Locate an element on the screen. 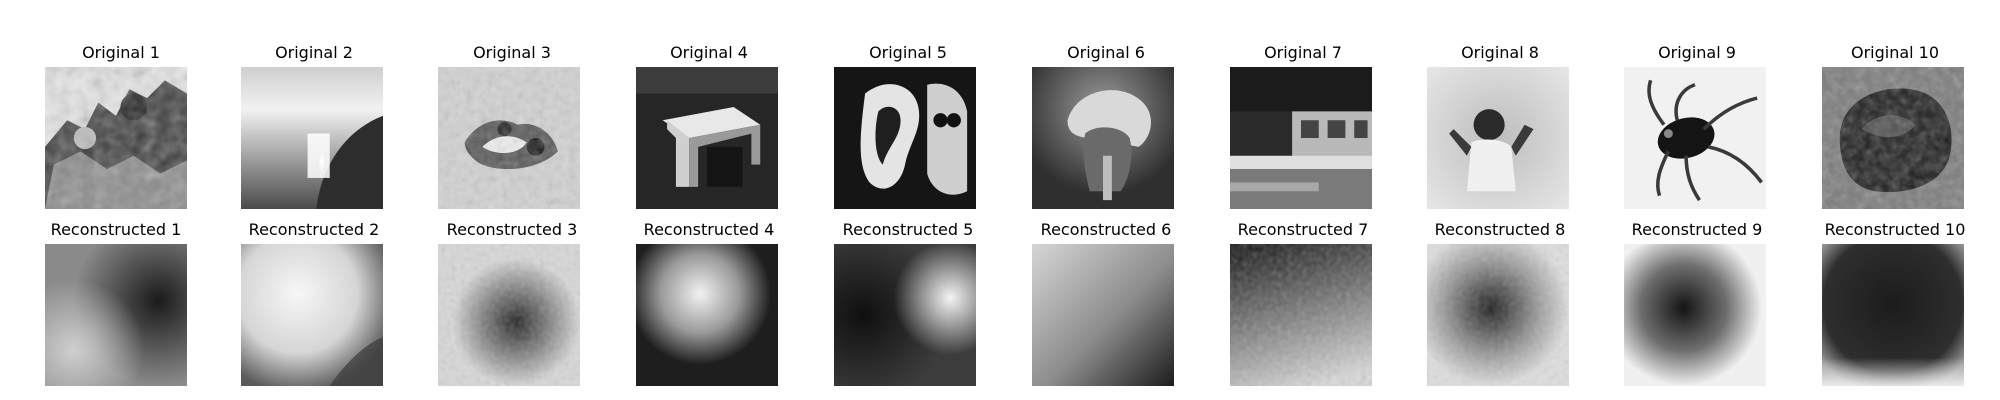 The height and width of the screenshot is (400, 2000). title-original-7: Original 7 is located at coordinates (1303, 52).